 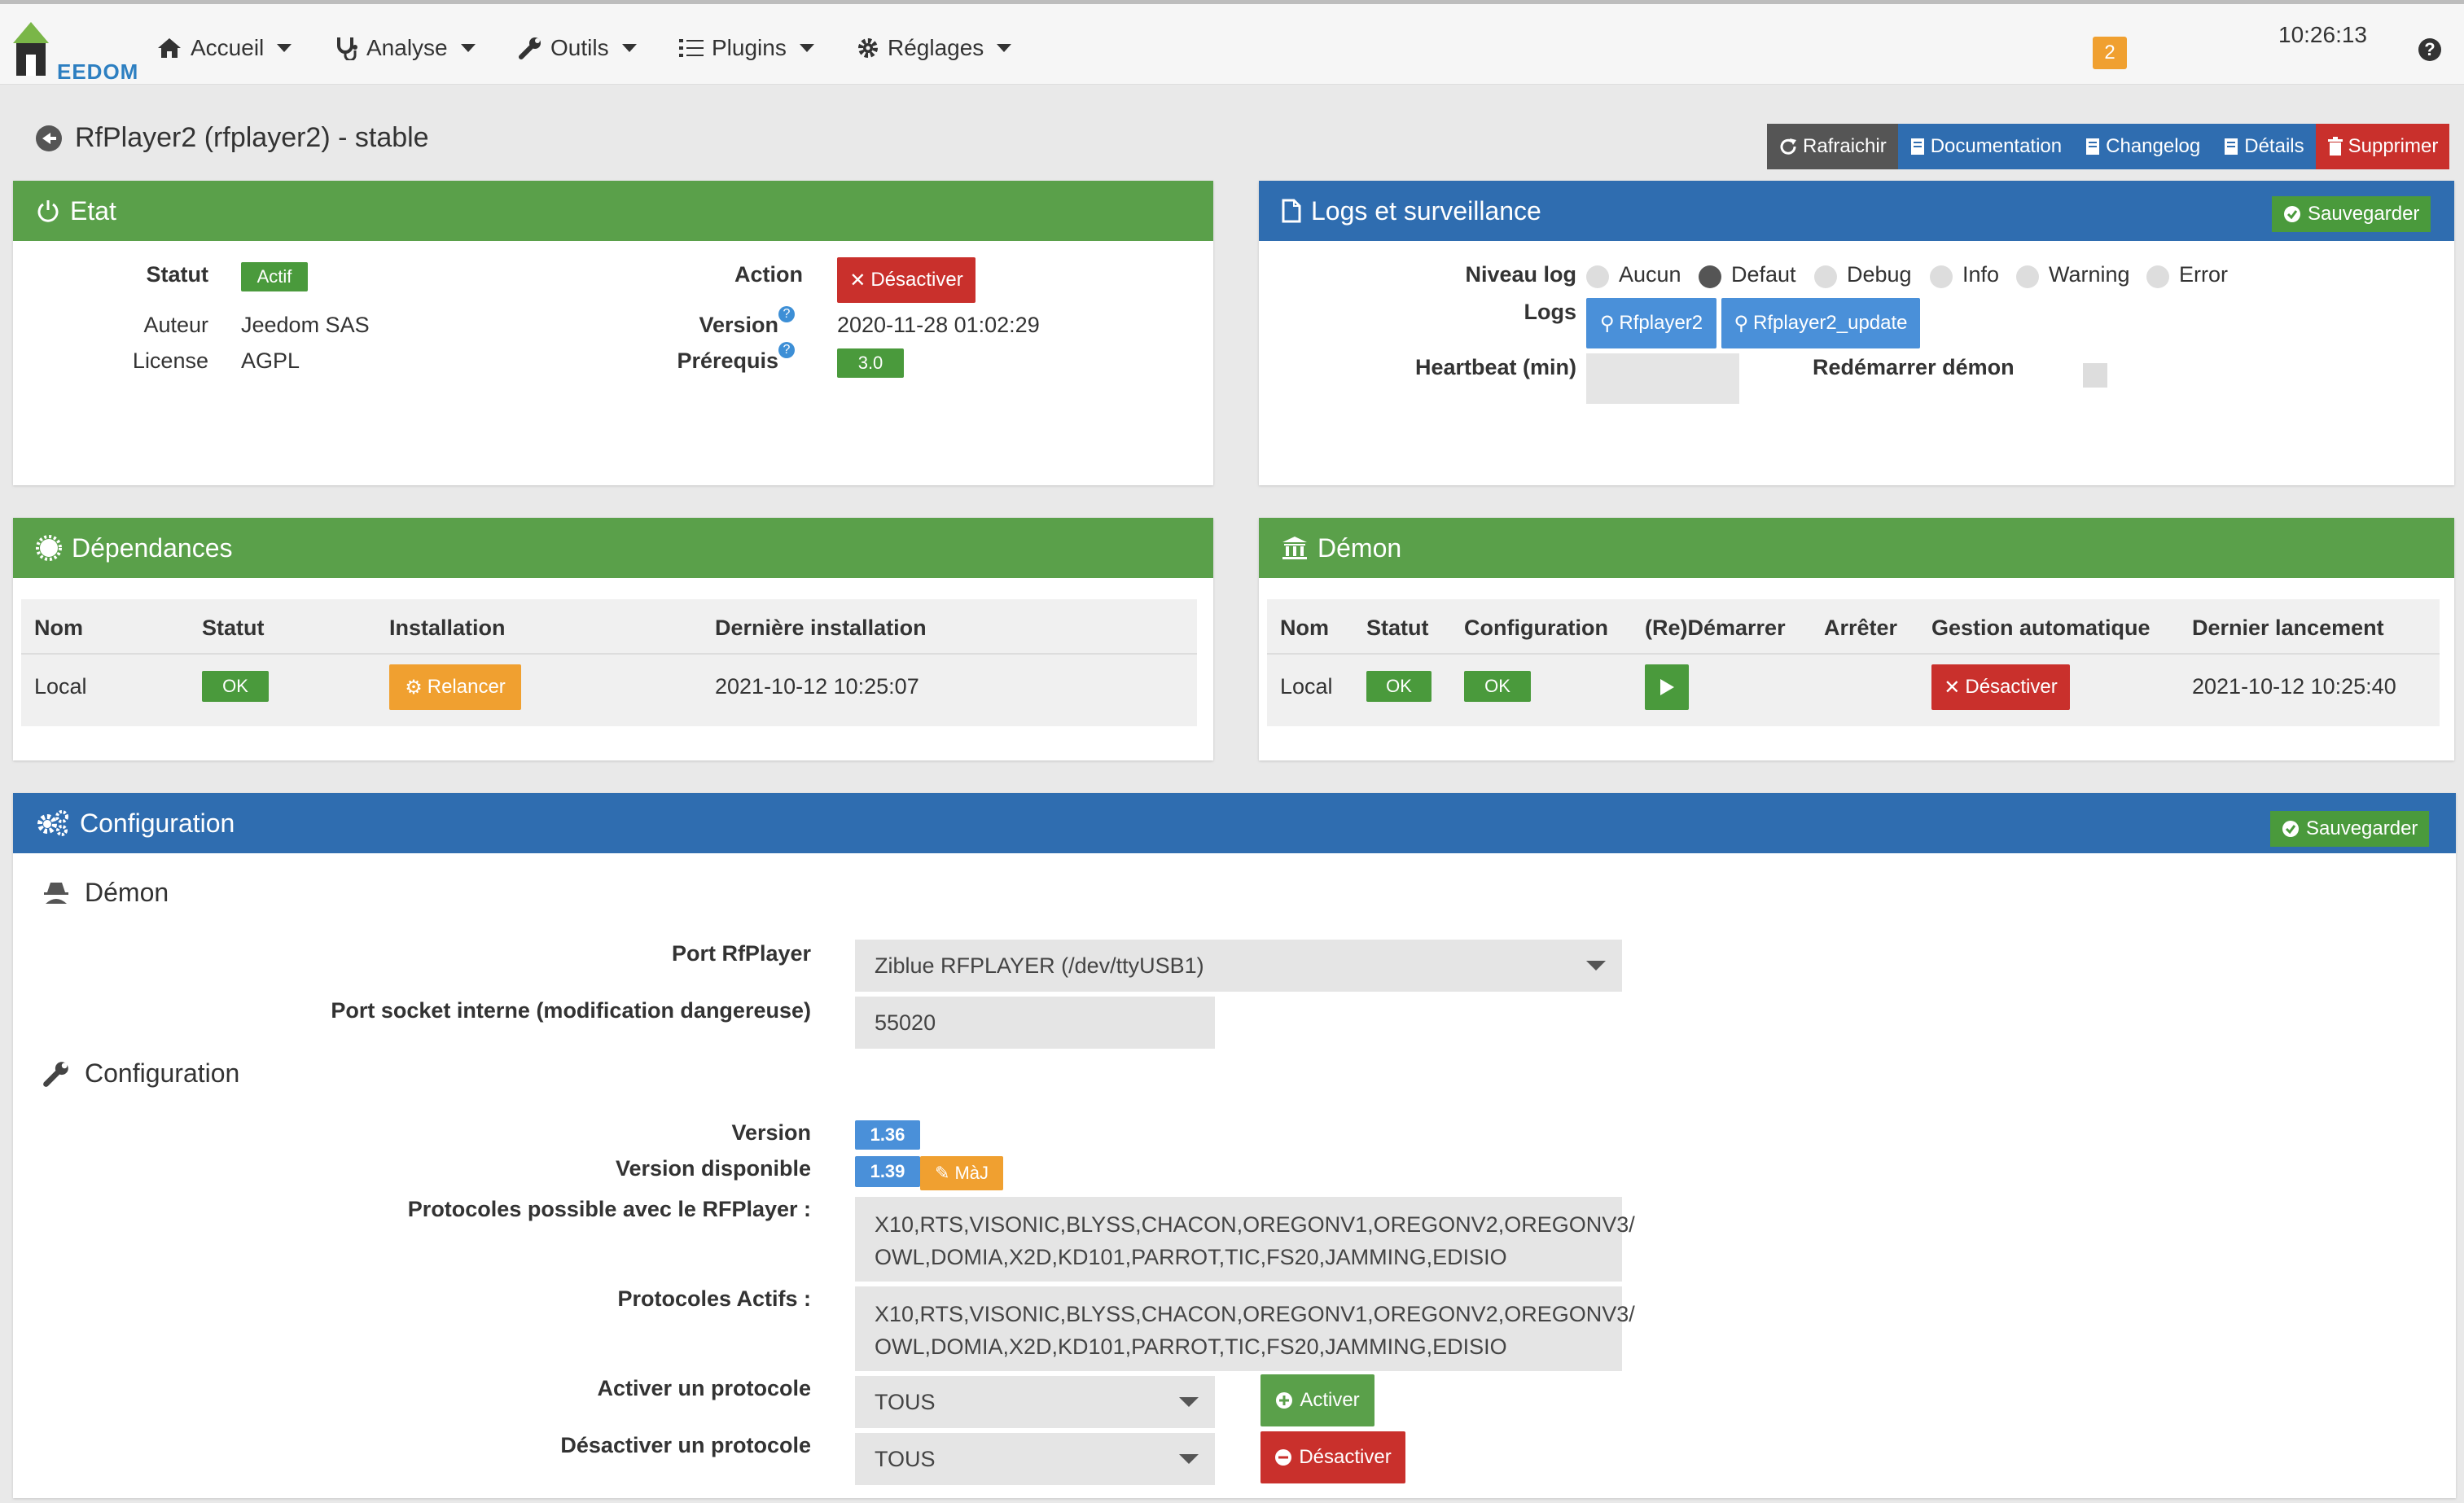 I want to click on dependances-header: Dépendances, so click(x=613, y=548).